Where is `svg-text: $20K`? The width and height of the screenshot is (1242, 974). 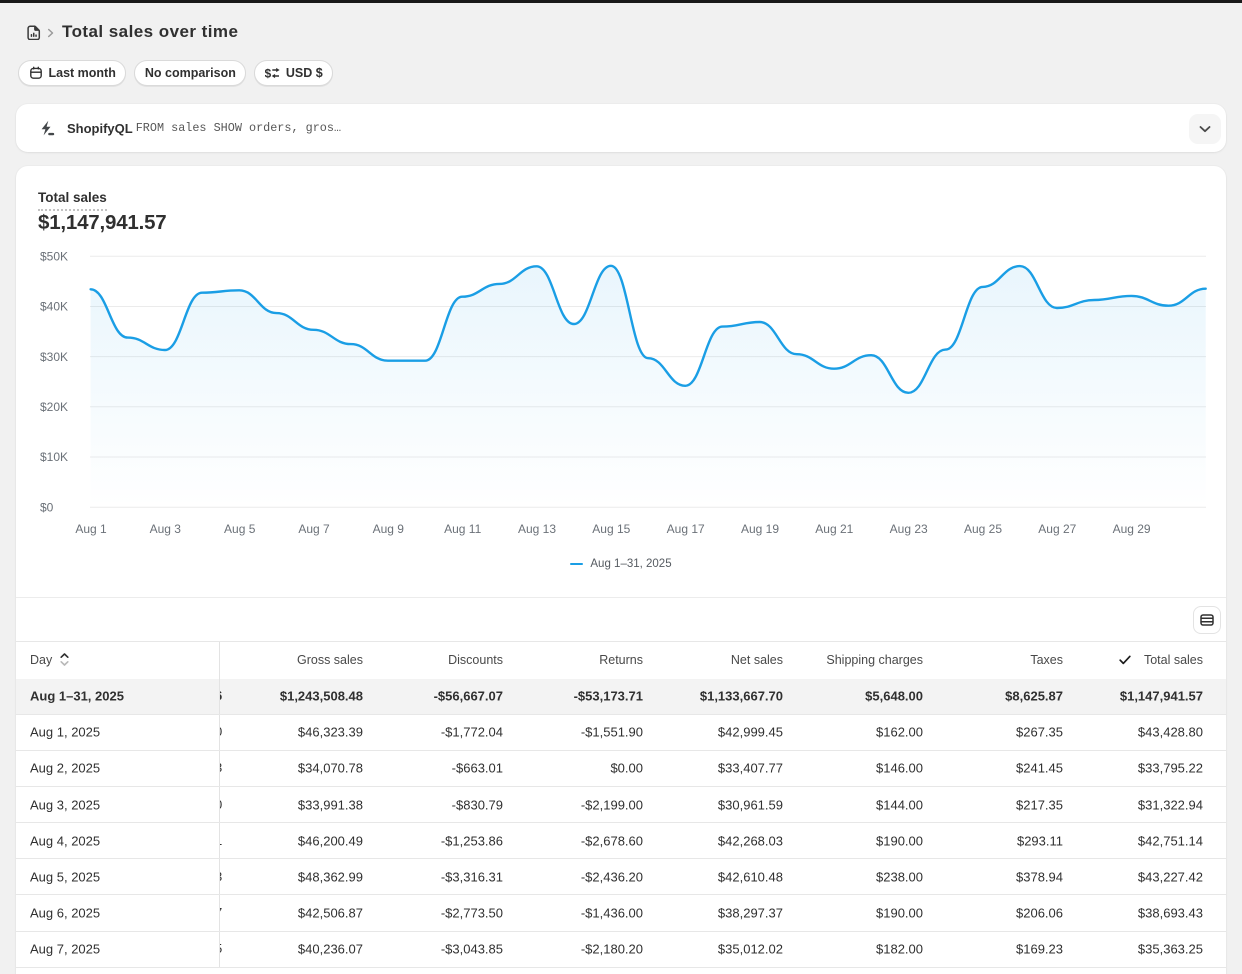 svg-text: $20K is located at coordinates (54, 407).